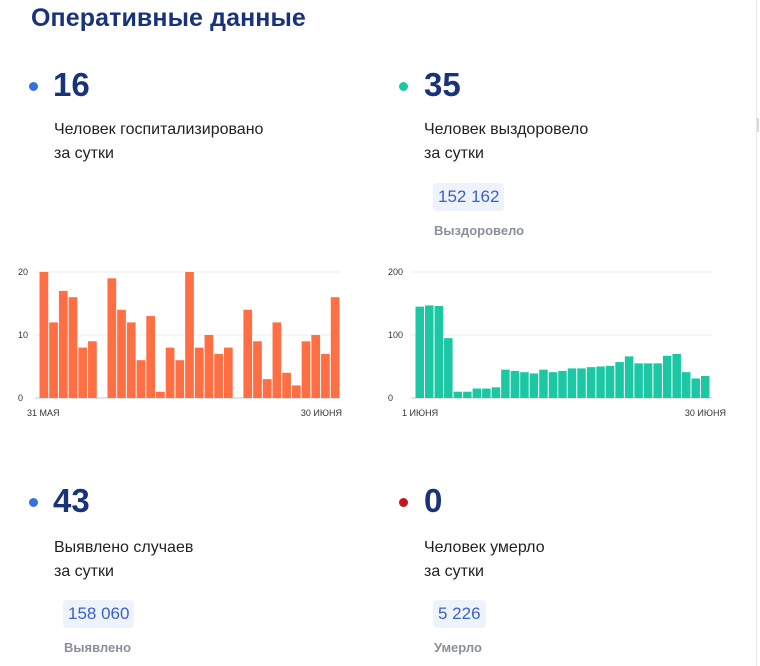 The width and height of the screenshot is (760, 666). Describe the element at coordinates (433, 500) in the screenshot. I see `died-value: 0` at that location.